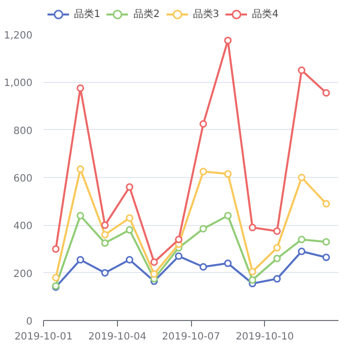  What do you see at coordinates (117, 337) in the screenshot?
I see `x-tick-label: 2019-10-04` at bounding box center [117, 337].